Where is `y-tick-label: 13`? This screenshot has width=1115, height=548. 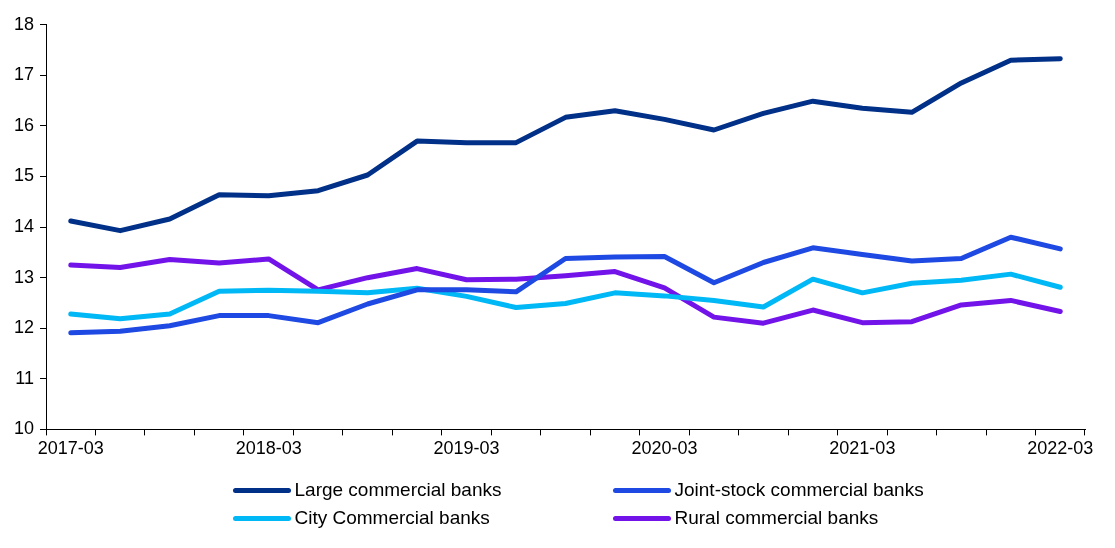 y-tick-label: 13 is located at coordinates (24, 276).